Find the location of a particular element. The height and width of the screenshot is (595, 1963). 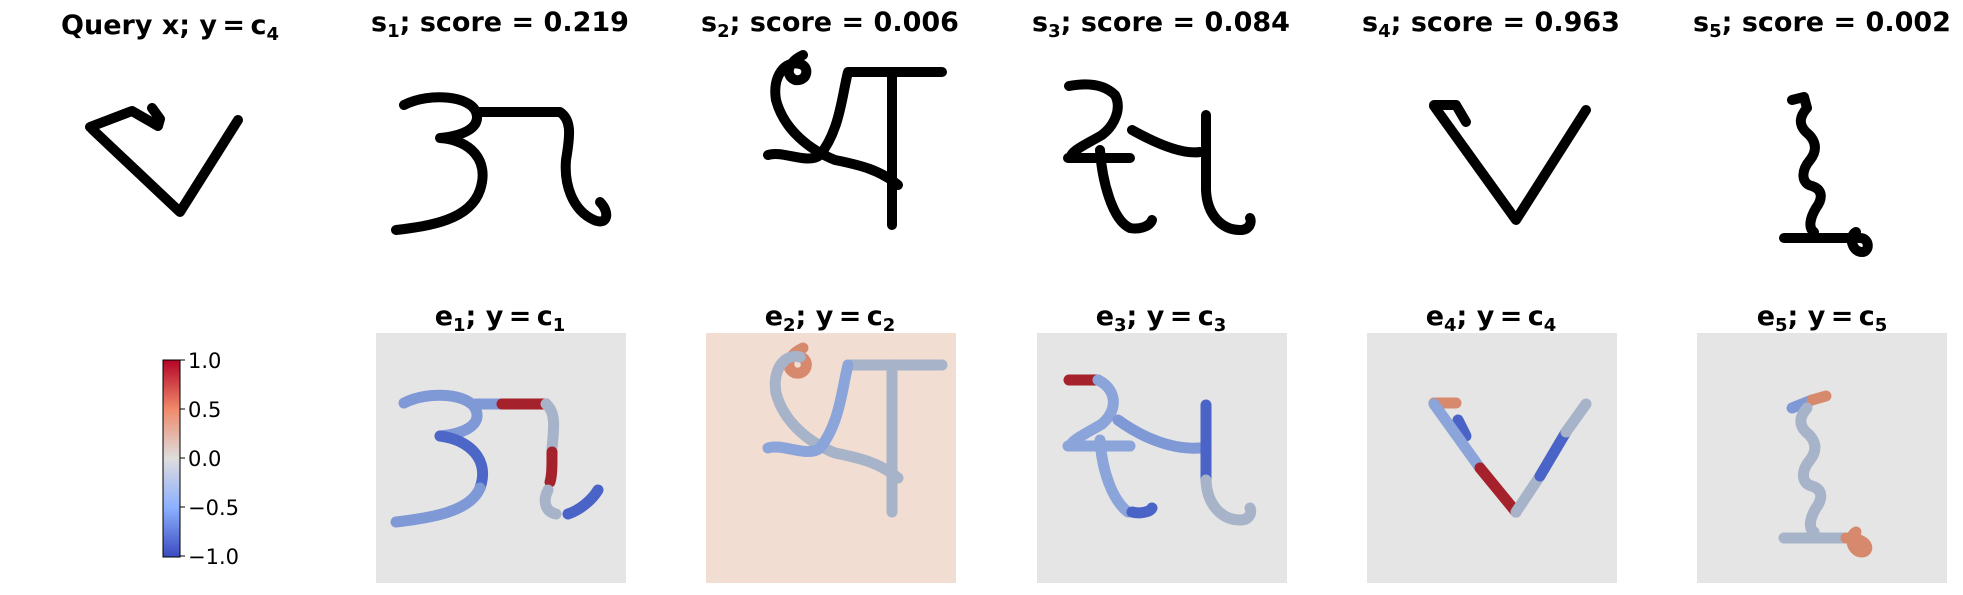

support-2-title: s2; score = 0.006 is located at coordinates (830, 24).